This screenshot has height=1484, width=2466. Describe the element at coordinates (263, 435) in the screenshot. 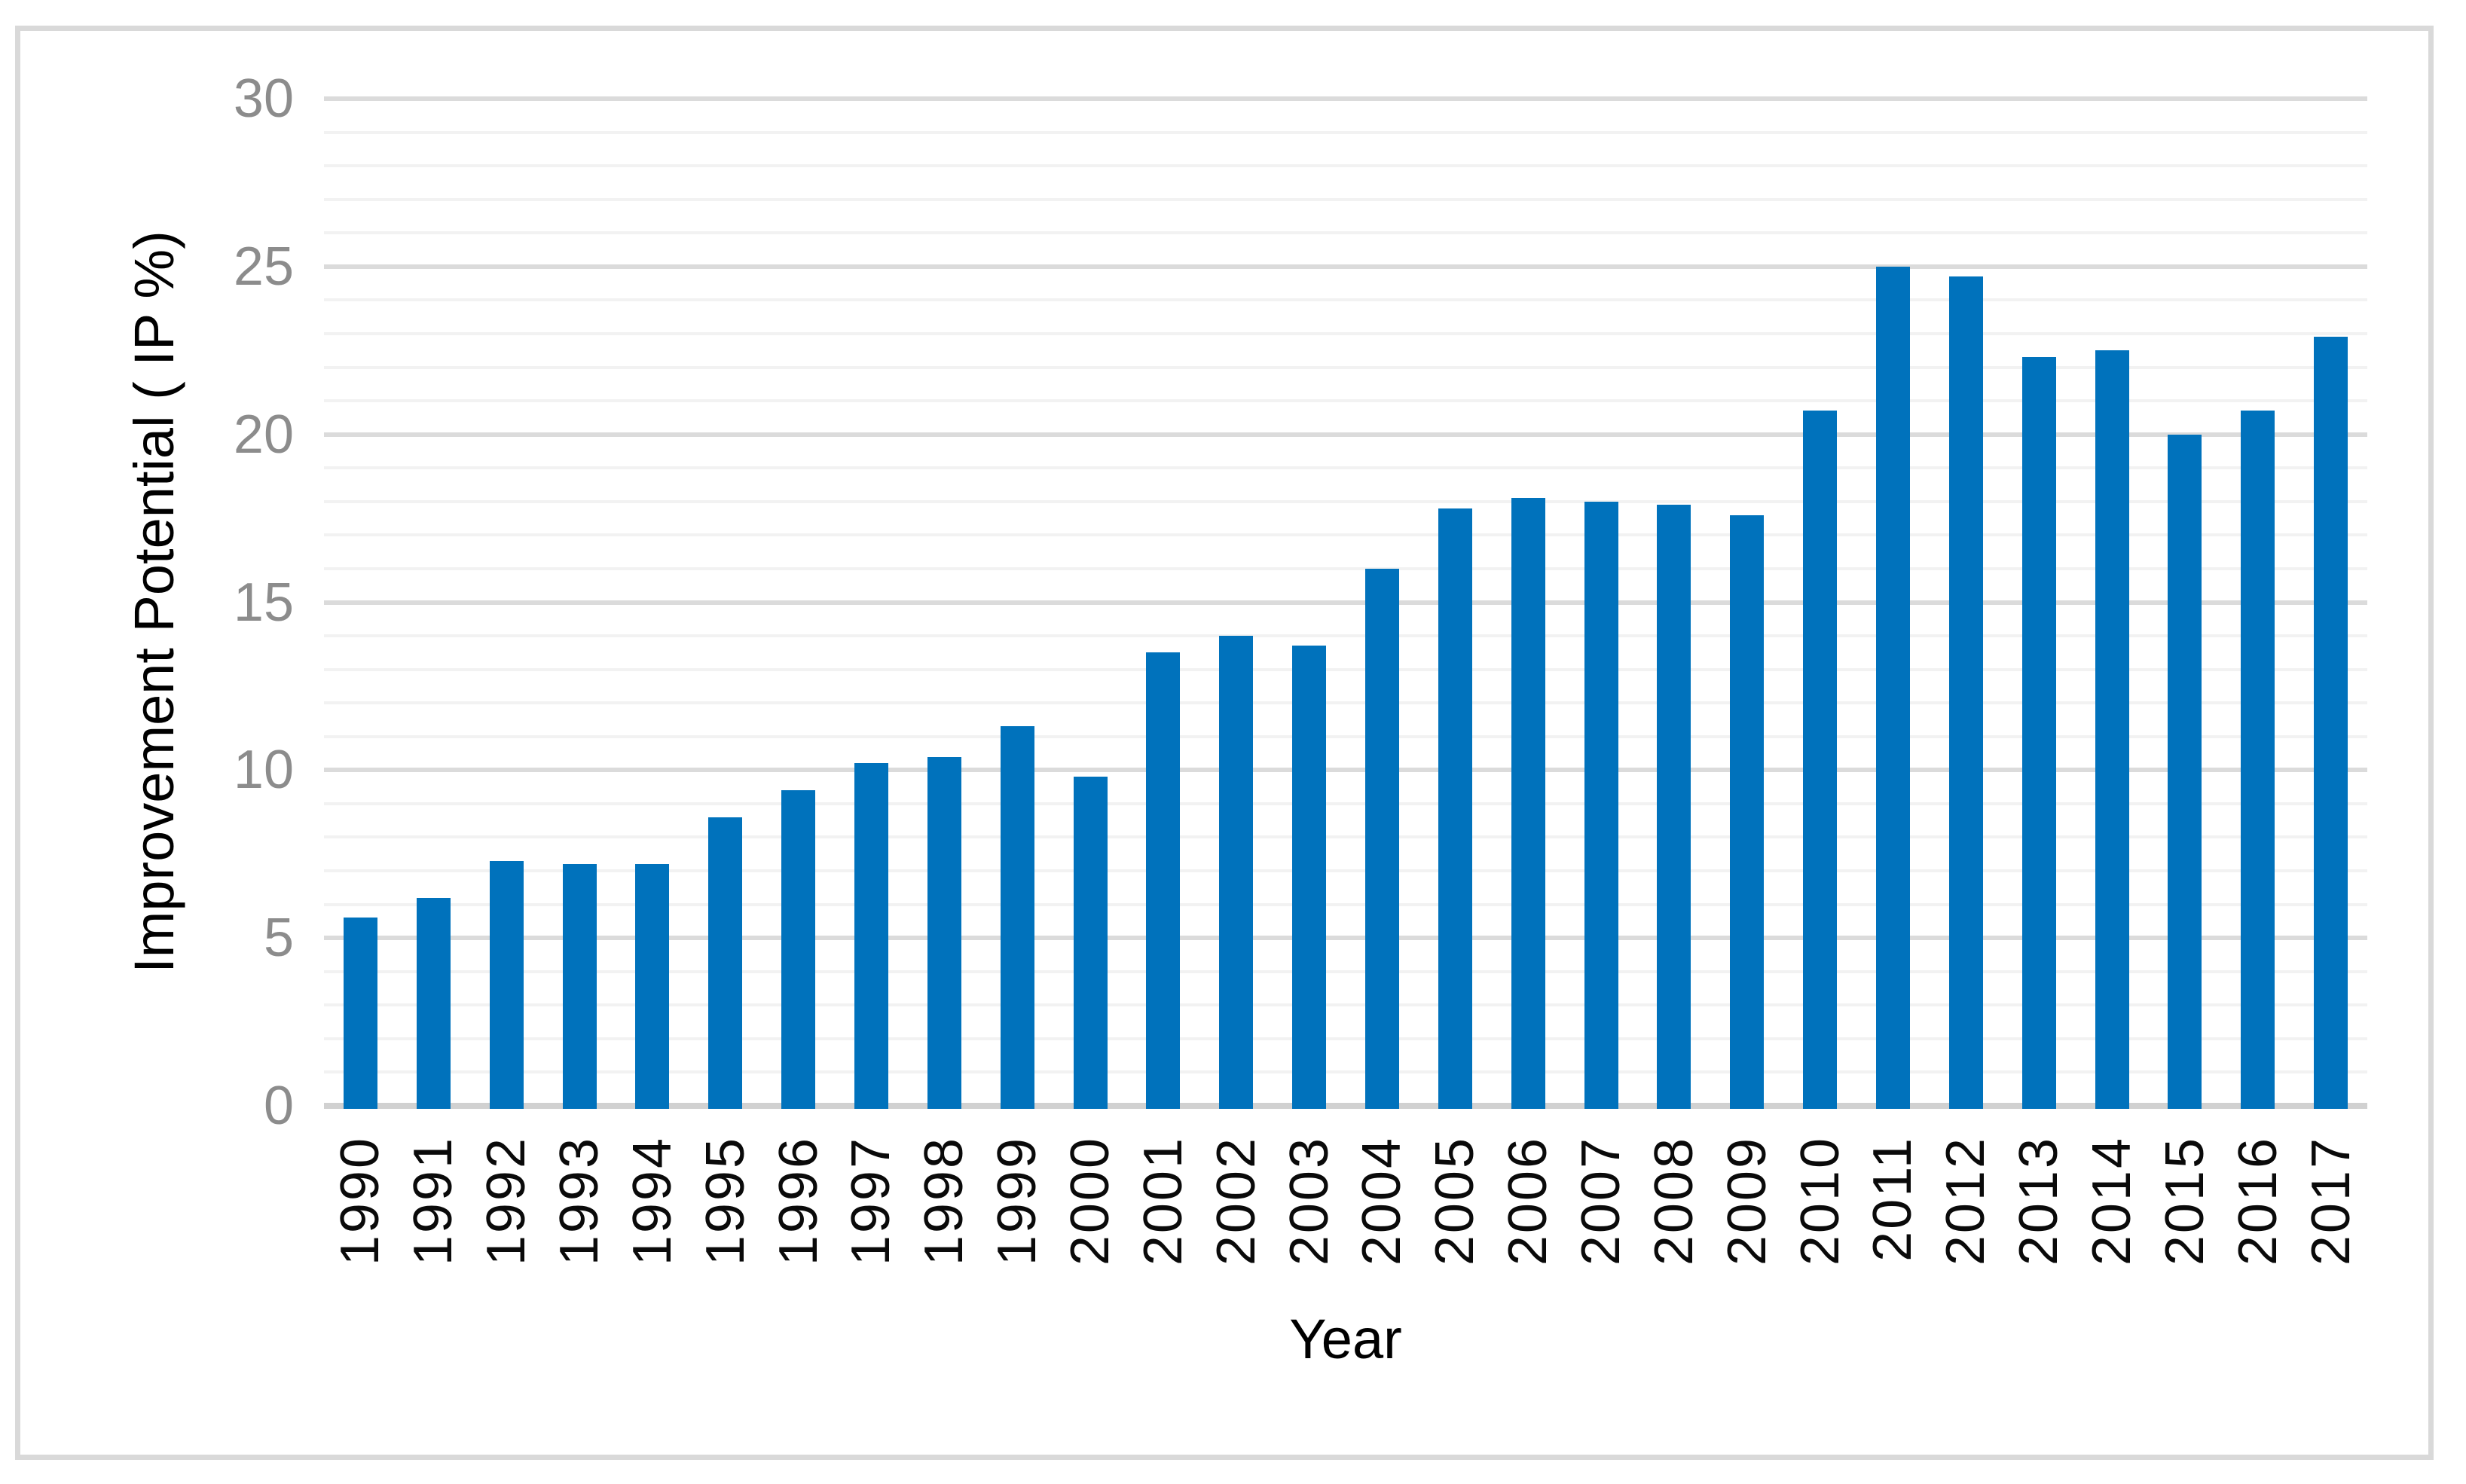

I see `y-tick-label: 20` at that location.